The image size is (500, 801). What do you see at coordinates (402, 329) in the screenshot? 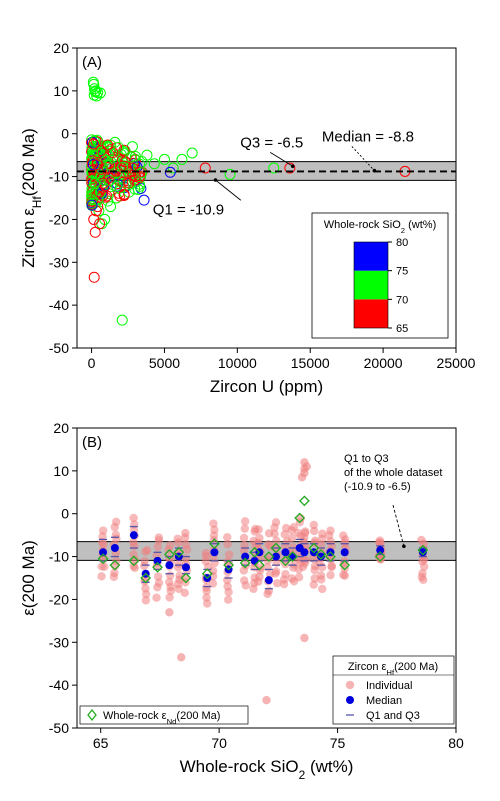
I see `colorbar-tick-label: 65` at bounding box center [402, 329].